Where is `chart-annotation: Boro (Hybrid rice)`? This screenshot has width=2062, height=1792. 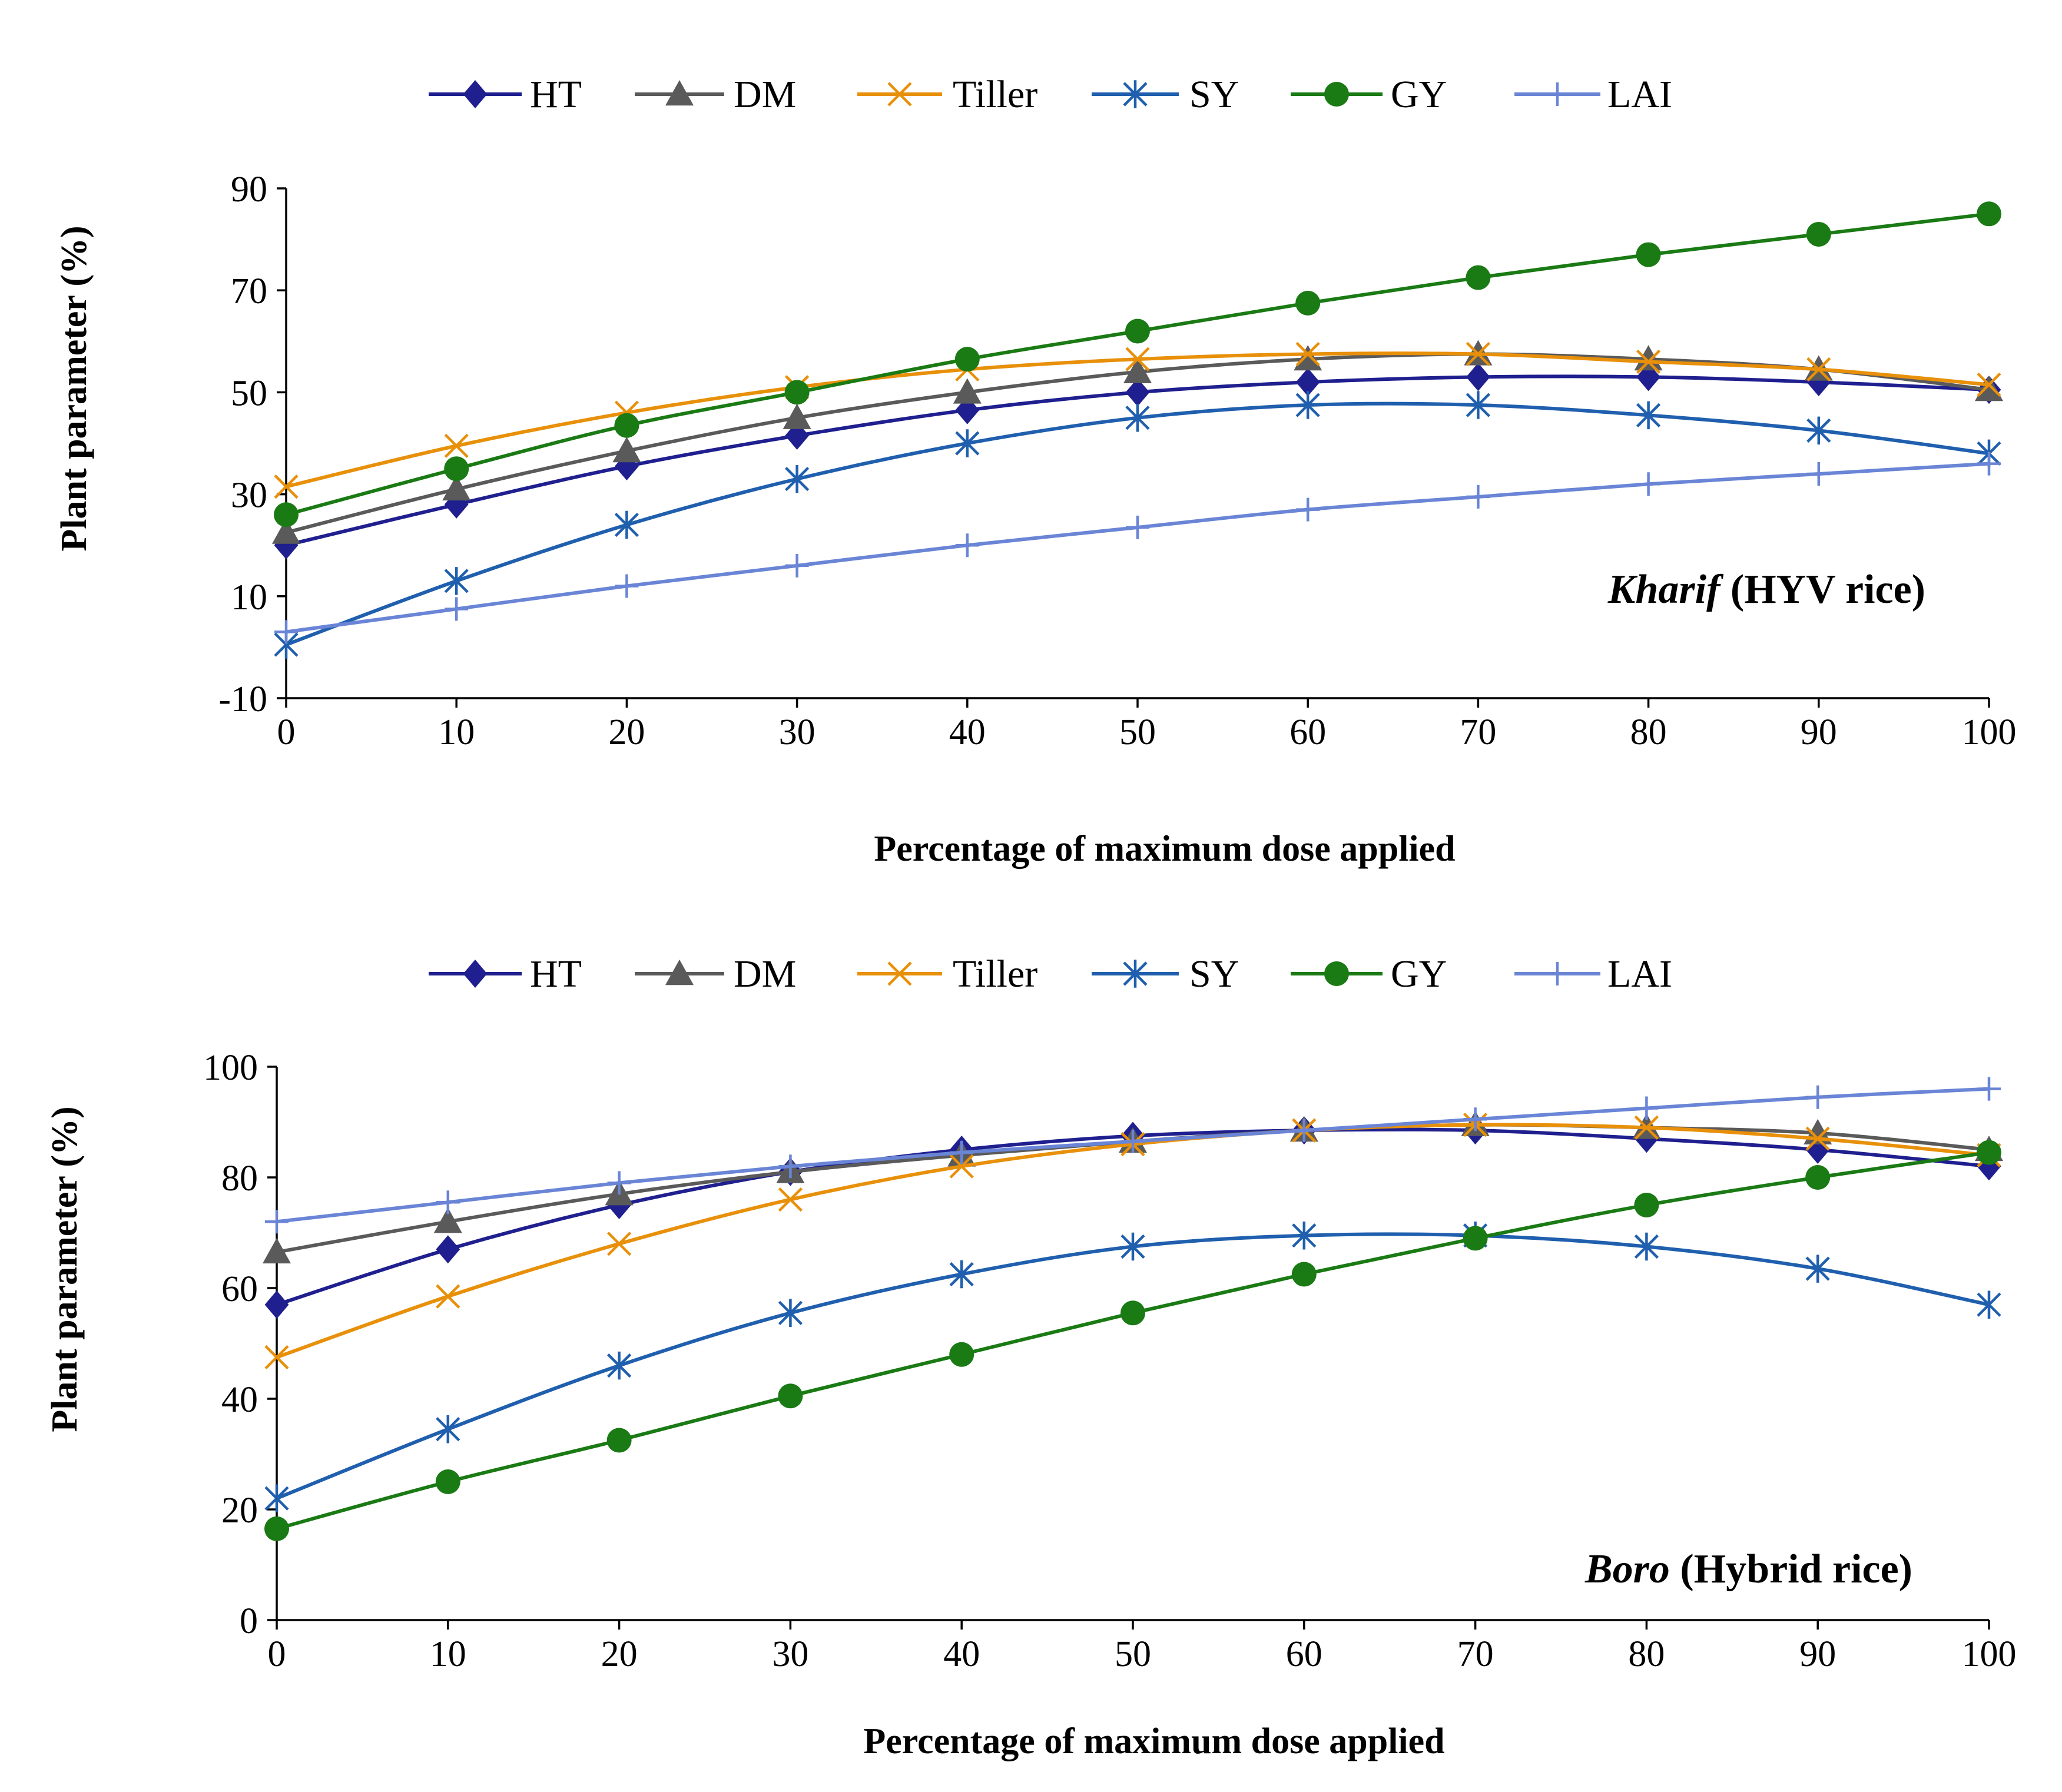
chart-annotation: Boro (Hybrid rice) is located at coordinates (1748, 1569).